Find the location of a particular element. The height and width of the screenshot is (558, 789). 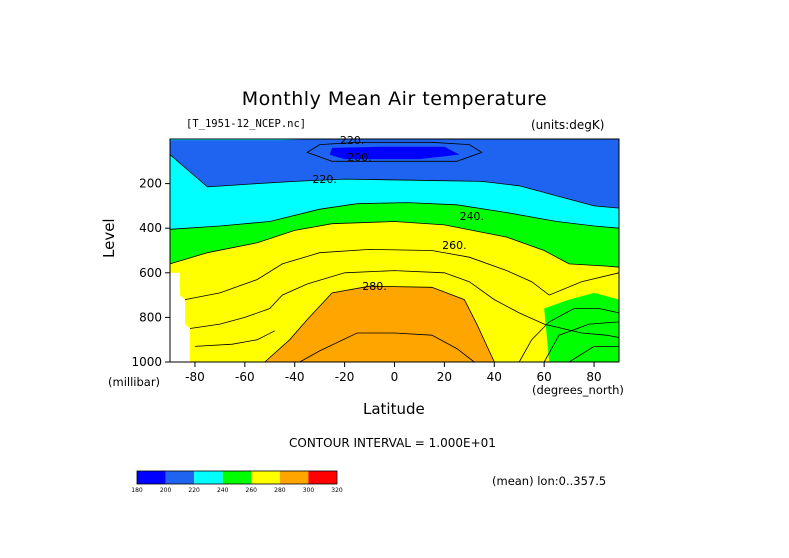

contour-240-right is located at coordinates (593, 354).